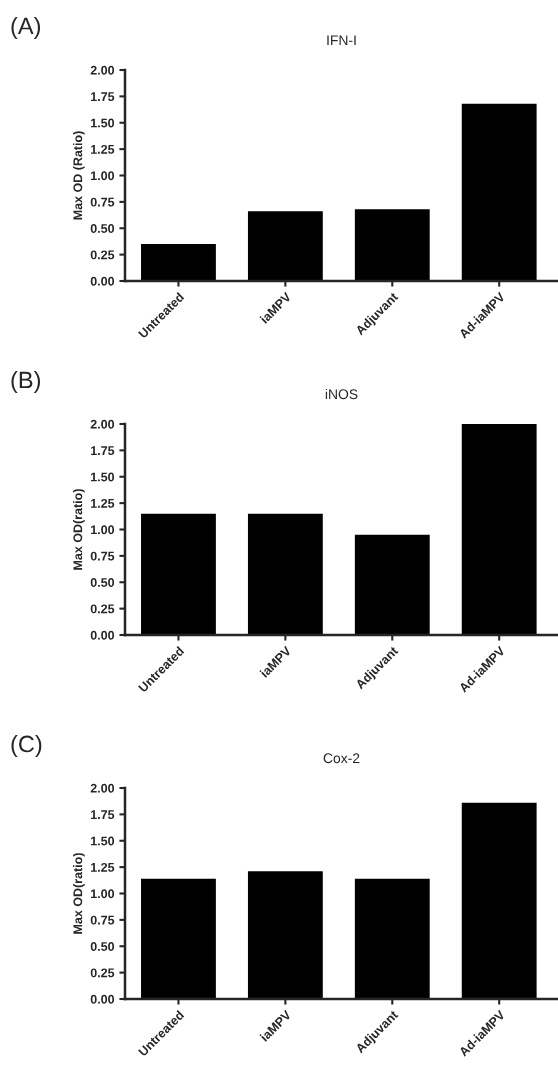  What do you see at coordinates (341, 394) in the screenshot?
I see `chart-title: iNOS` at bounding box center [341, 394].